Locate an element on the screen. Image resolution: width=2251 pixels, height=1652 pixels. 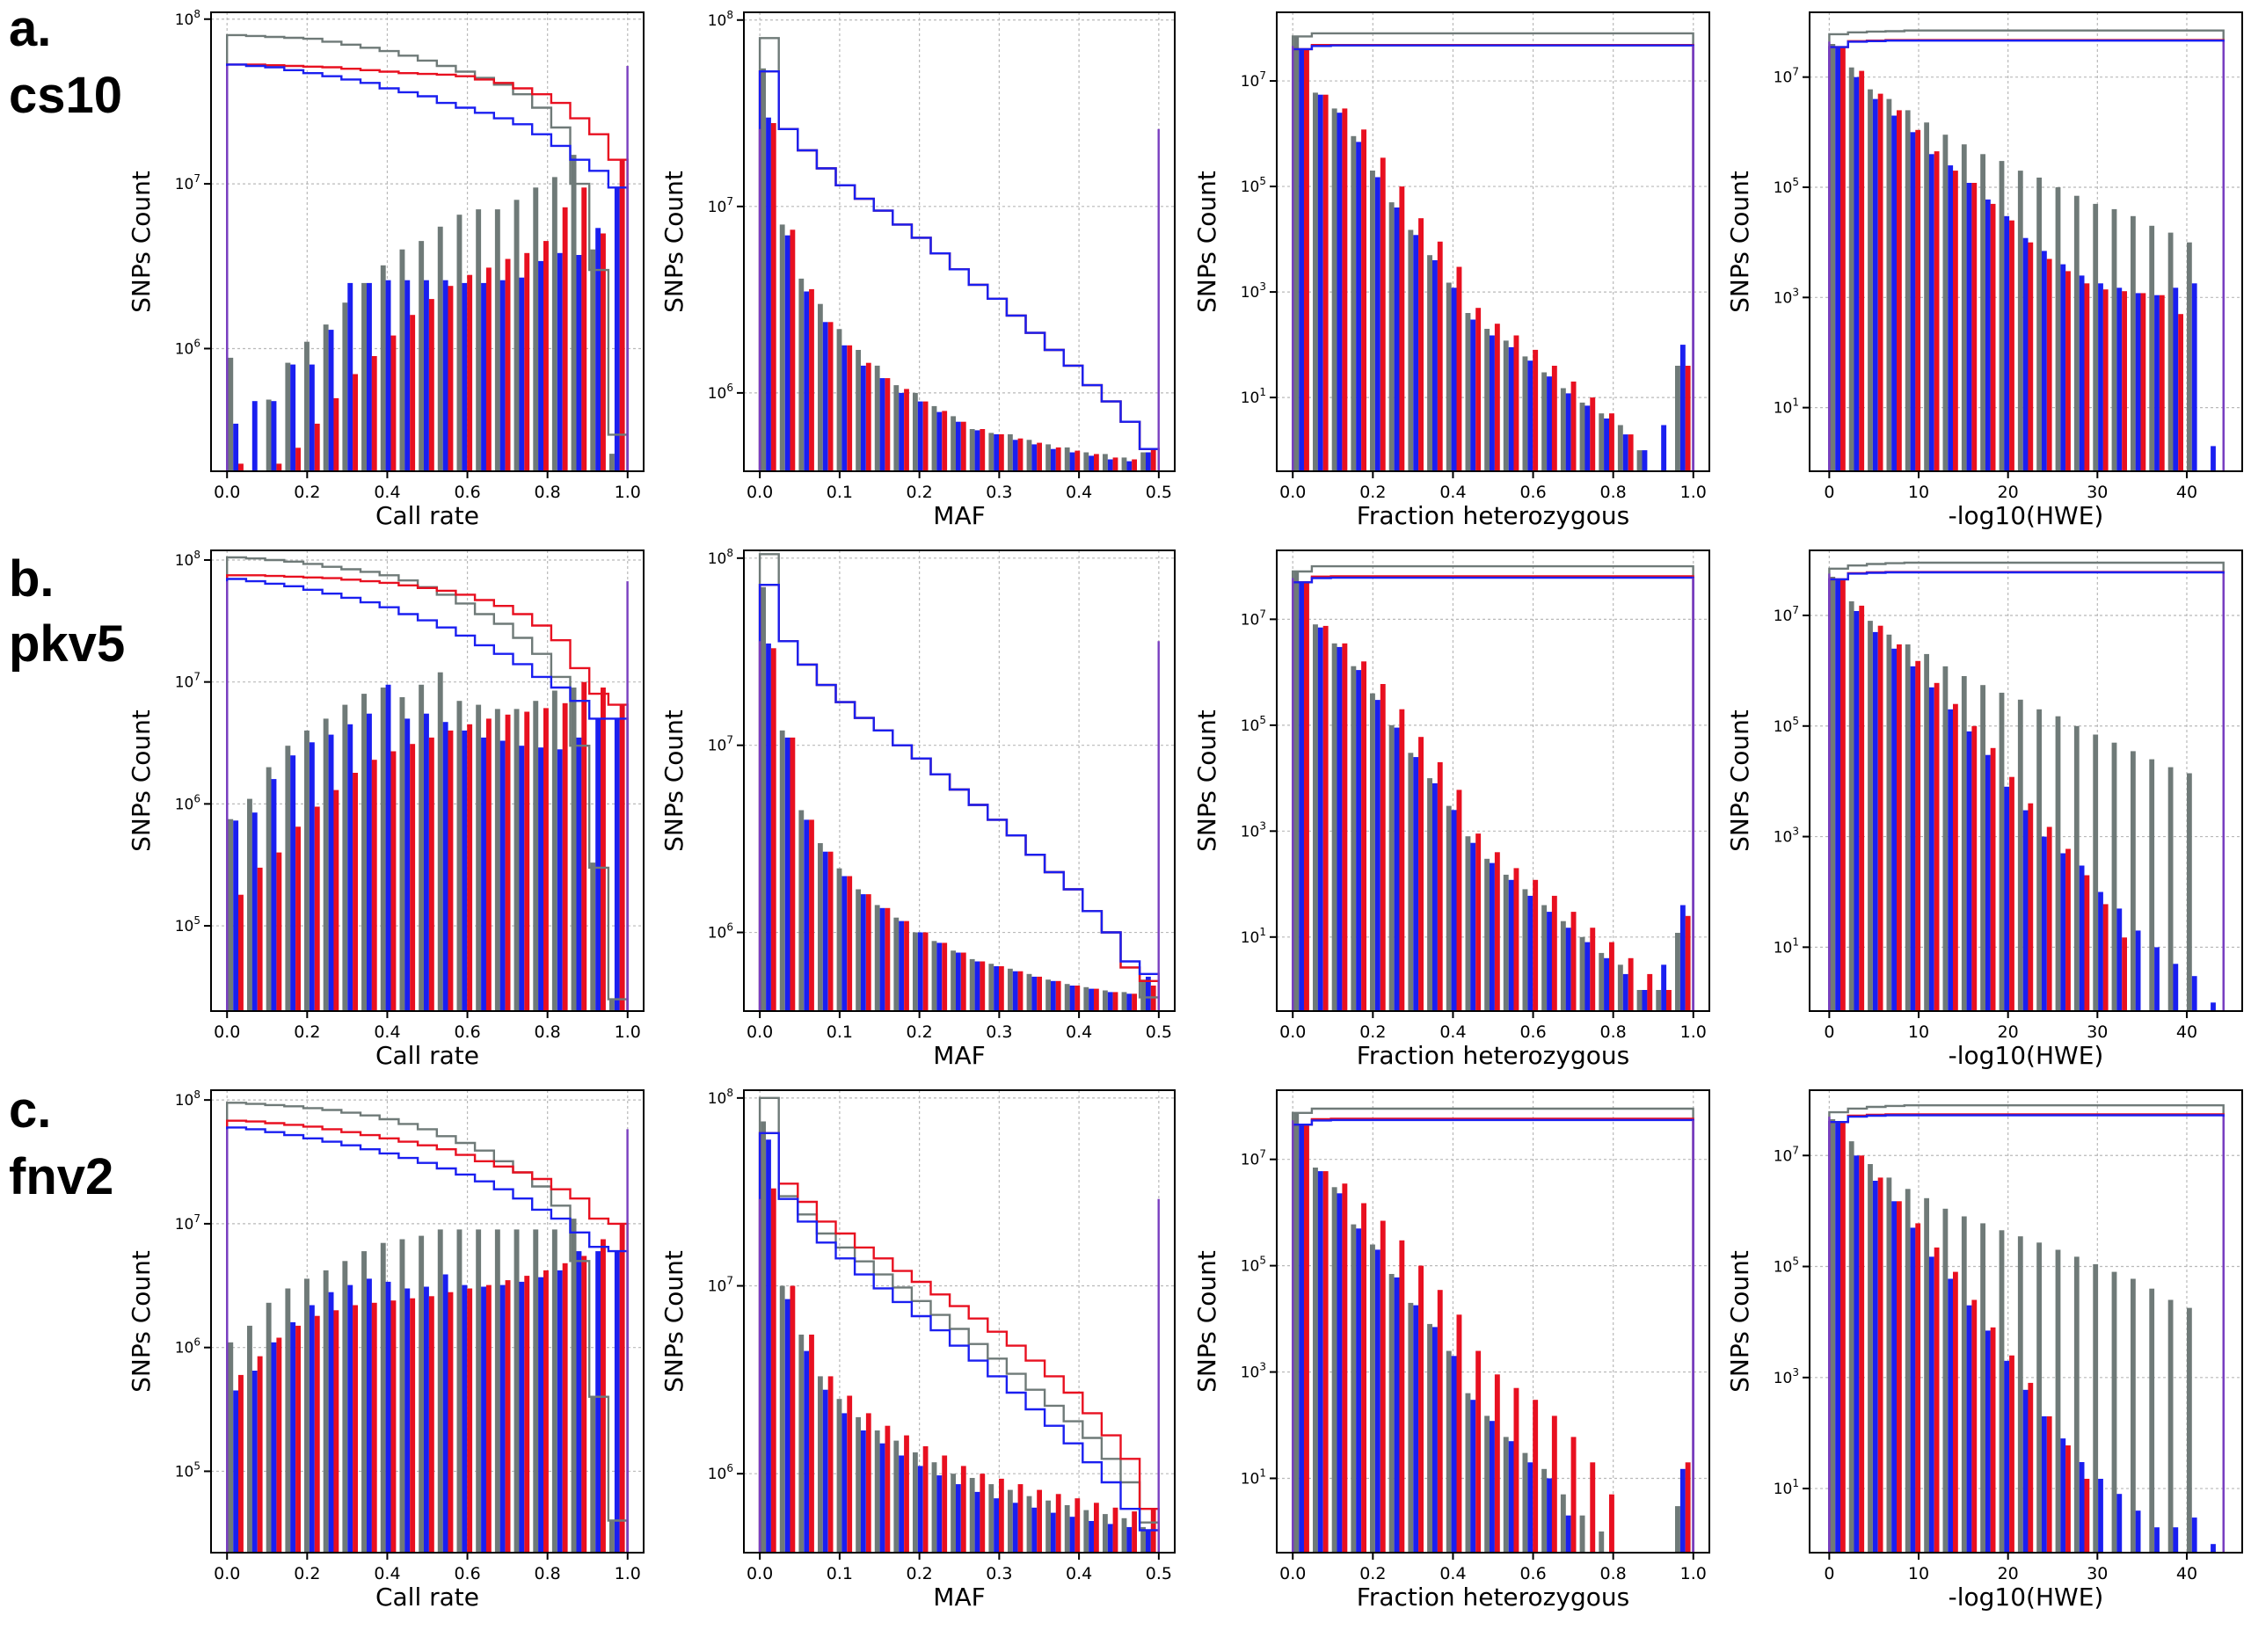
x-tick-label: 0.2 is located at coordinates (1372, 1573).